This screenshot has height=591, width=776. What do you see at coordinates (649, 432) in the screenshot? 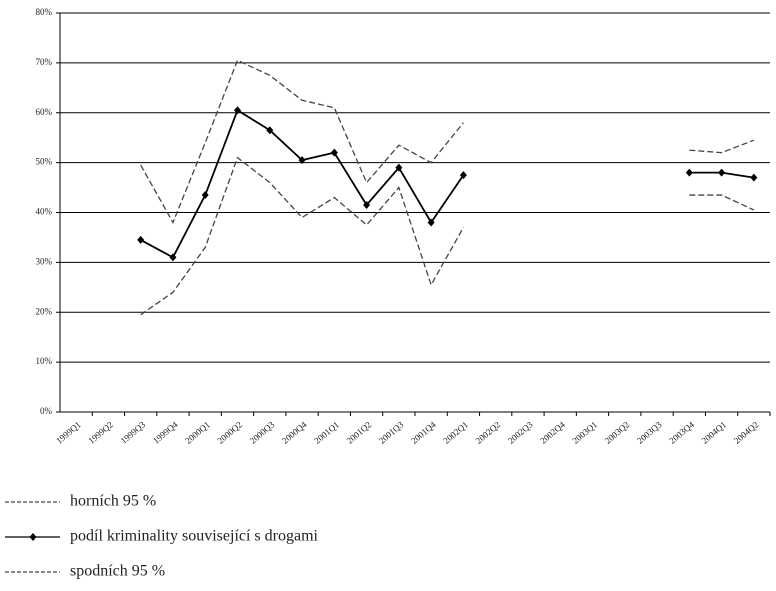
I see `x-tick-label: 2003Q3` at bounding box center [649, 432].